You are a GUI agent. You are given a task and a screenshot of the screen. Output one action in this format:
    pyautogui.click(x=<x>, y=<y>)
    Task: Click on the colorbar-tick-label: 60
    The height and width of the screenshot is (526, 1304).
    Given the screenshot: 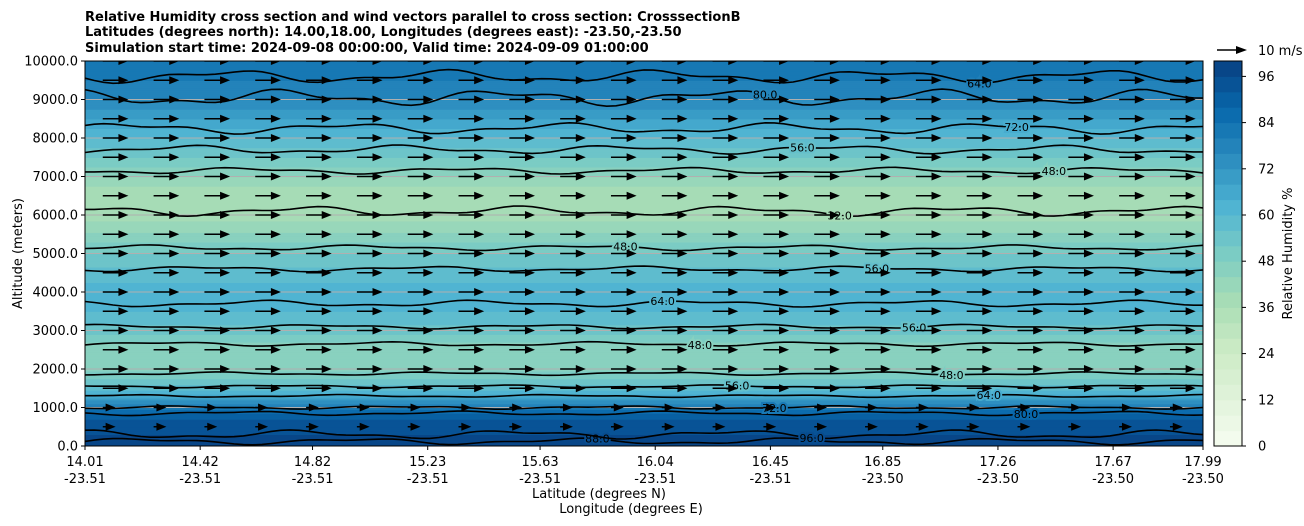 What is the action you would take?
    pyautogui.click(x=1266, y=216)
    